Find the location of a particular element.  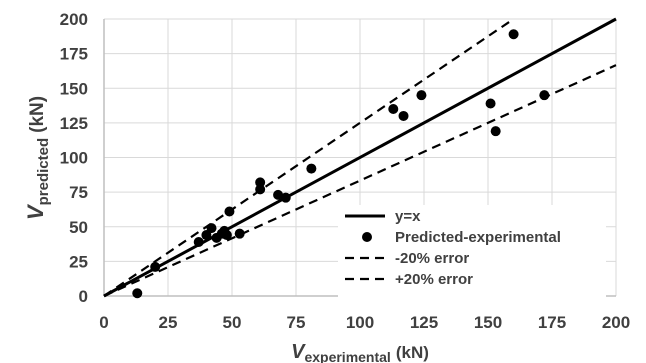

y-axis-main: V is located at coordinates (35, 211).